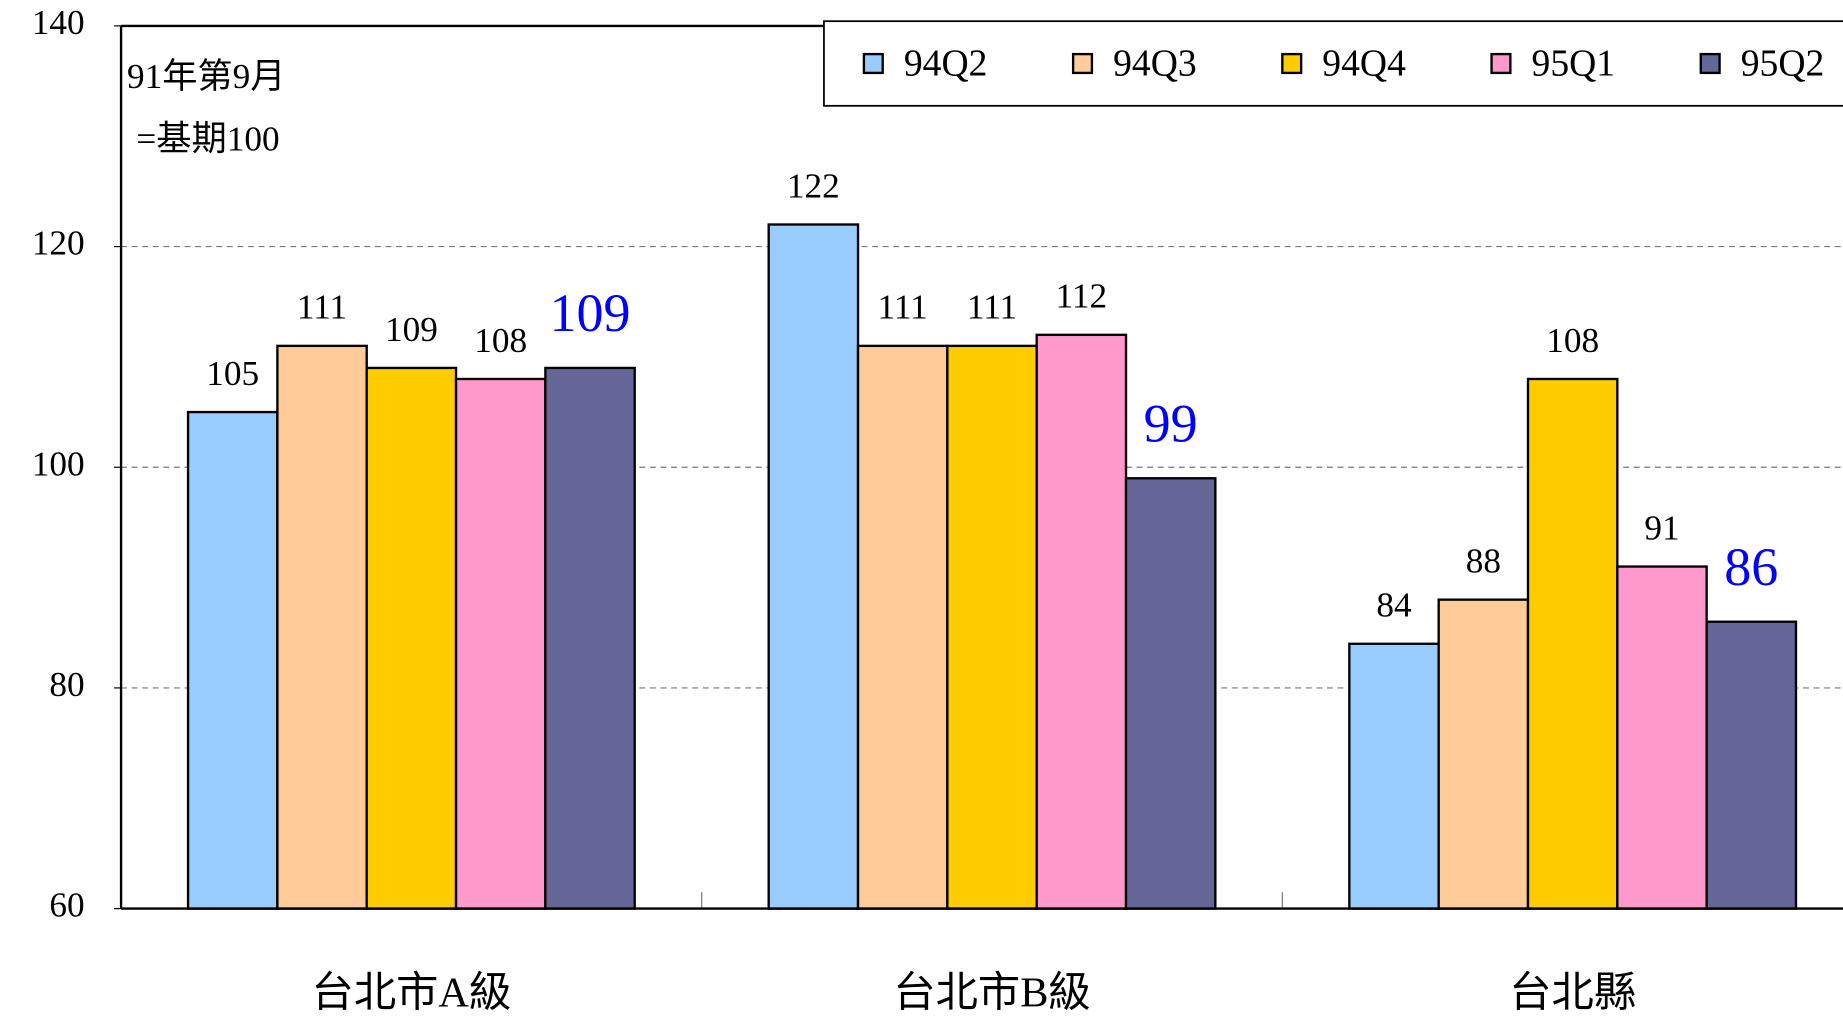 This screenshot has height=1021, width=1843. I want to click on legend: 94Q2 94Q3 94Q4 95Q1 95Q2, so click(1333, 63).